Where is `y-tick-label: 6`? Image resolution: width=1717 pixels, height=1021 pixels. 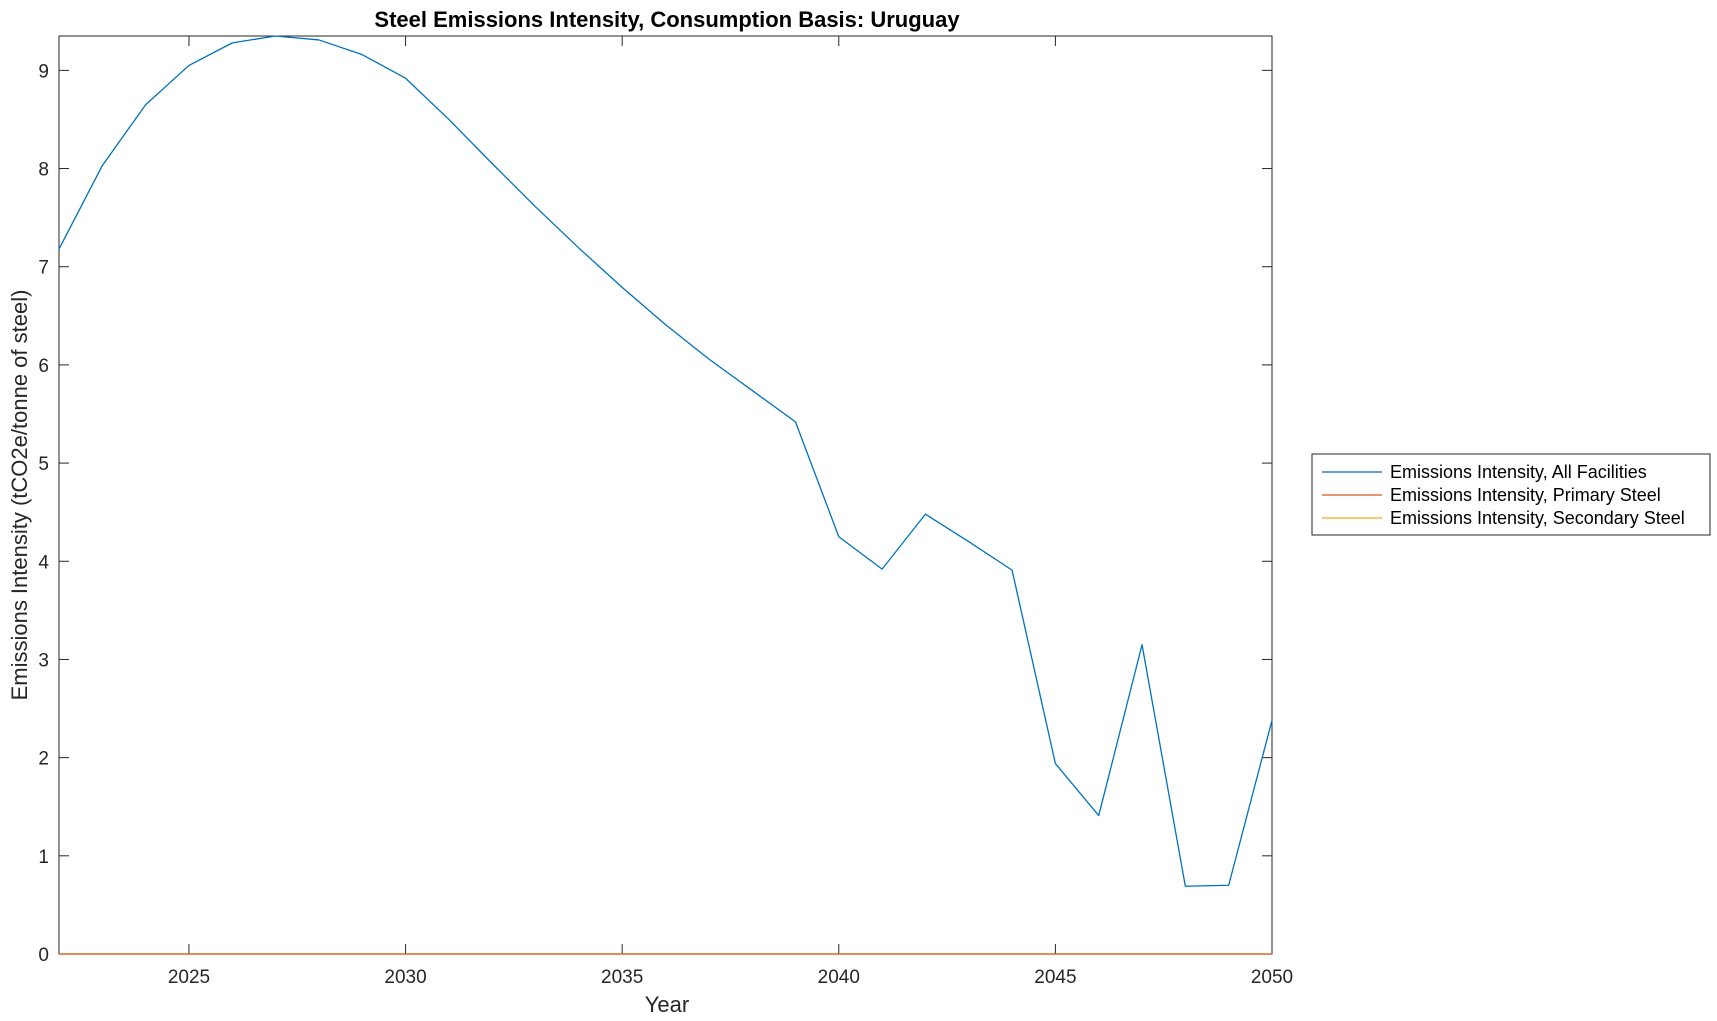
y-tick-label: 6 is located at coordinates (43, 366).